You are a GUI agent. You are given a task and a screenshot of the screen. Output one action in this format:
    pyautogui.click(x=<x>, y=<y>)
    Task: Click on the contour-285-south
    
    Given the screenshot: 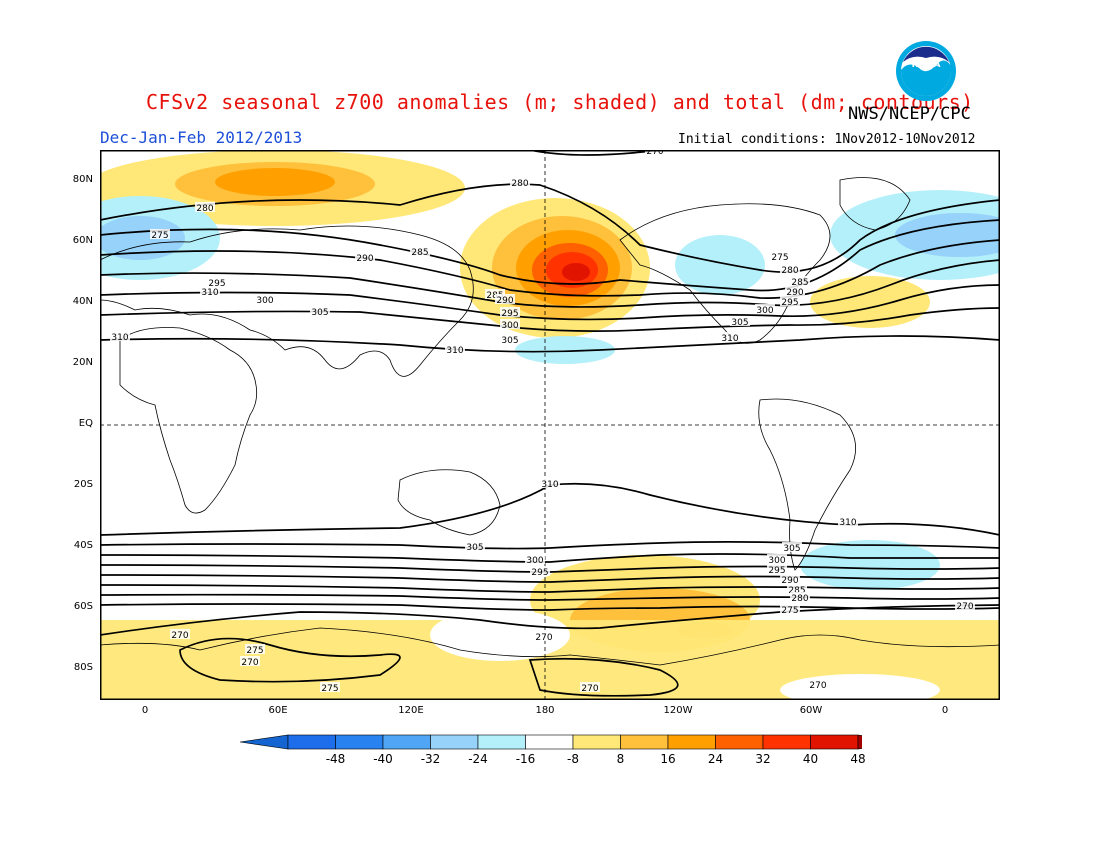 What is the action you would take?
    pyautogui.click(x=550, y=588)
    